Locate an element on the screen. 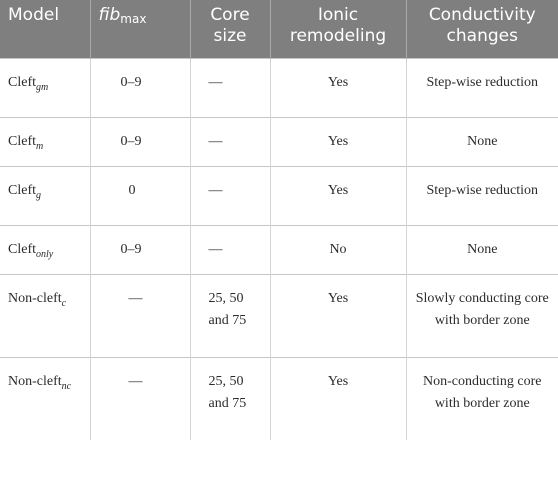  model-cell: Non-cleftnc is located at coordinates (45, 398).